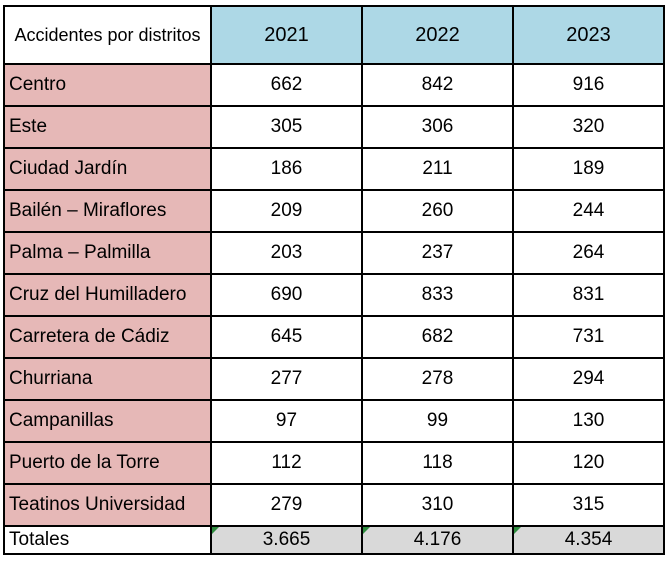  I want to click on value-cell: 645, so click(286, 337).